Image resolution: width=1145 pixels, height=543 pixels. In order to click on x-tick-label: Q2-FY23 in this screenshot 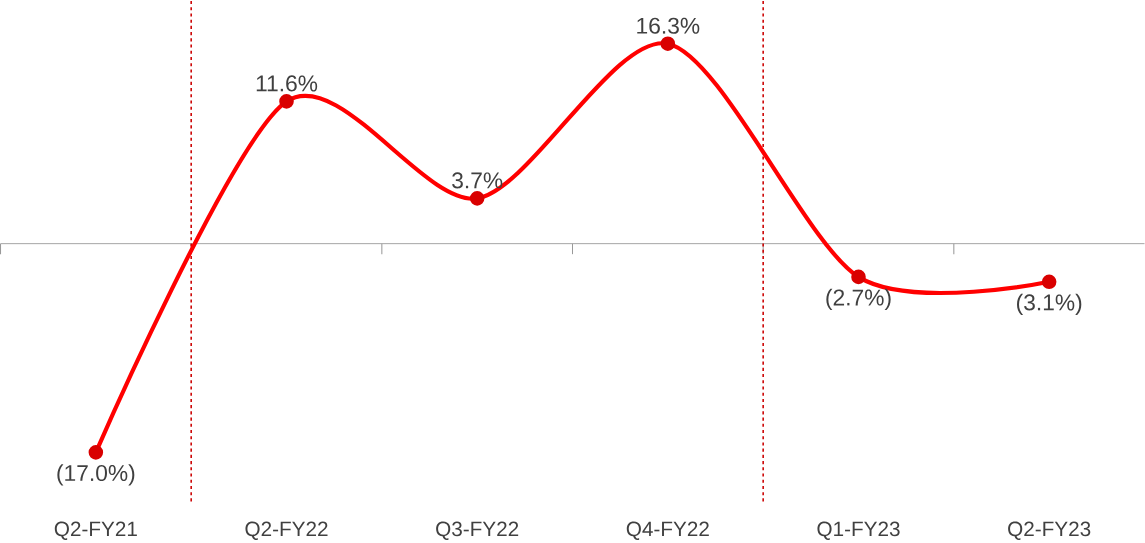, I will do `click(1049, 530)`.